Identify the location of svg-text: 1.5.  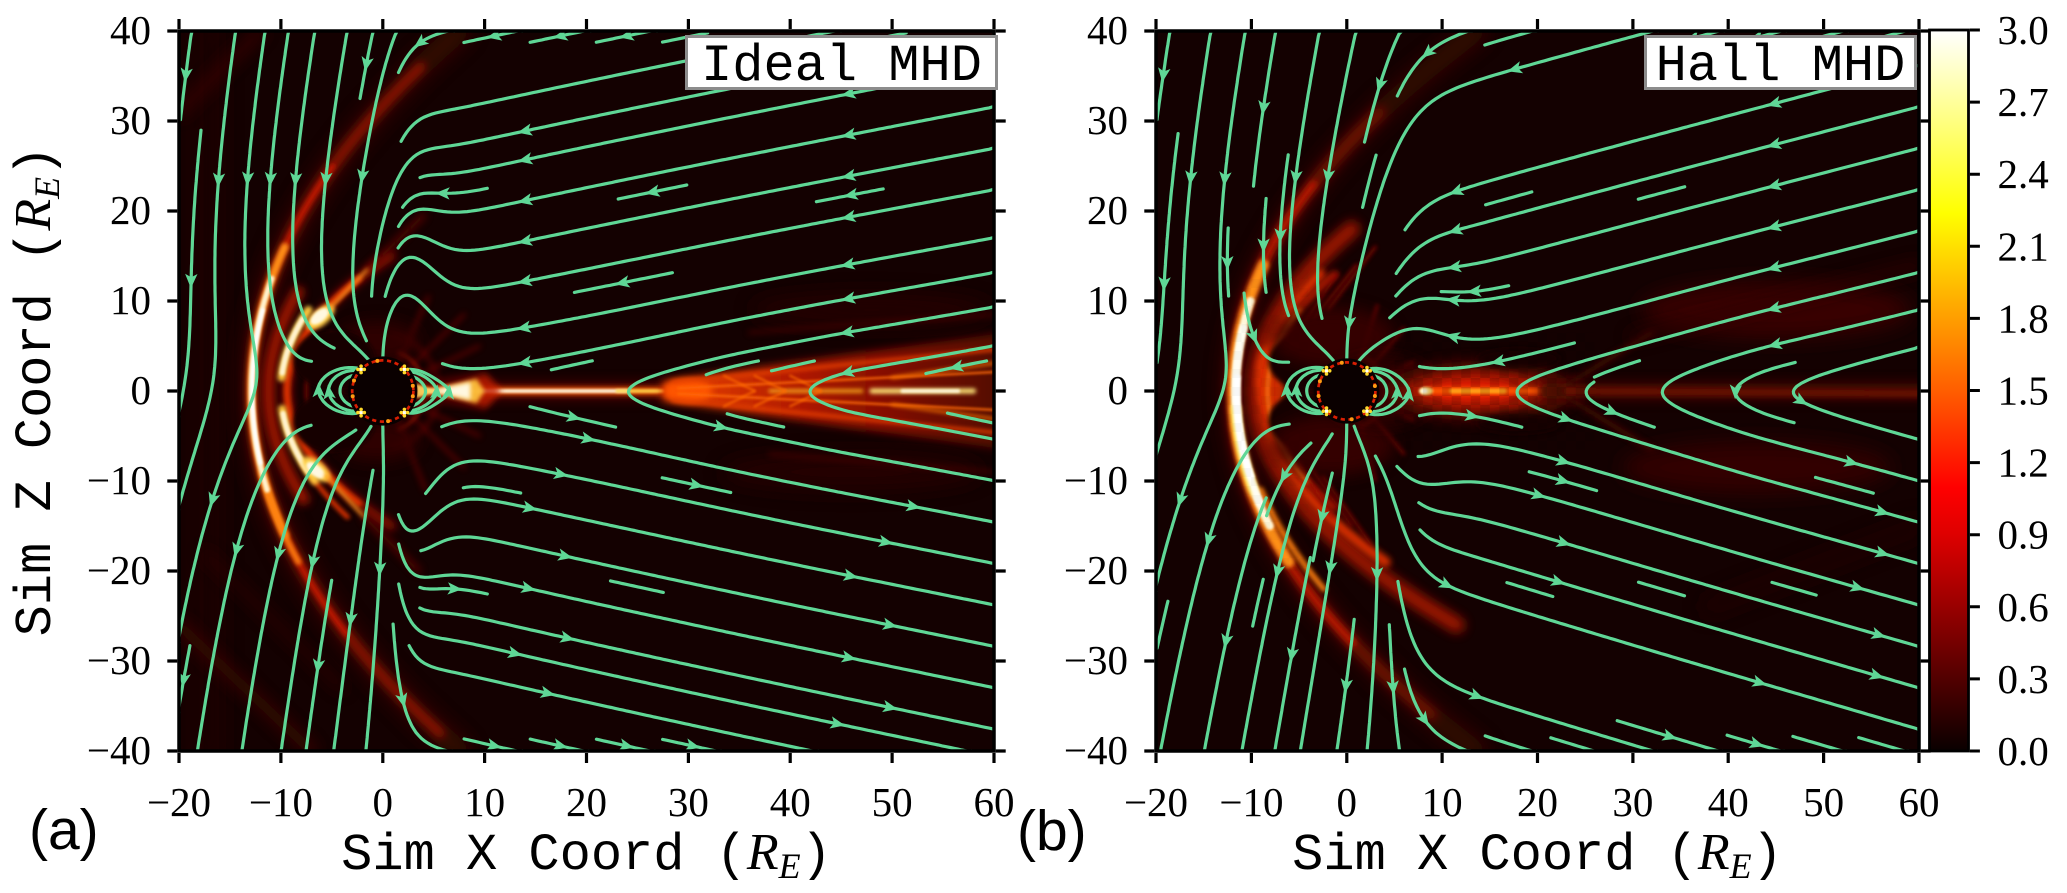
(2023, 391).